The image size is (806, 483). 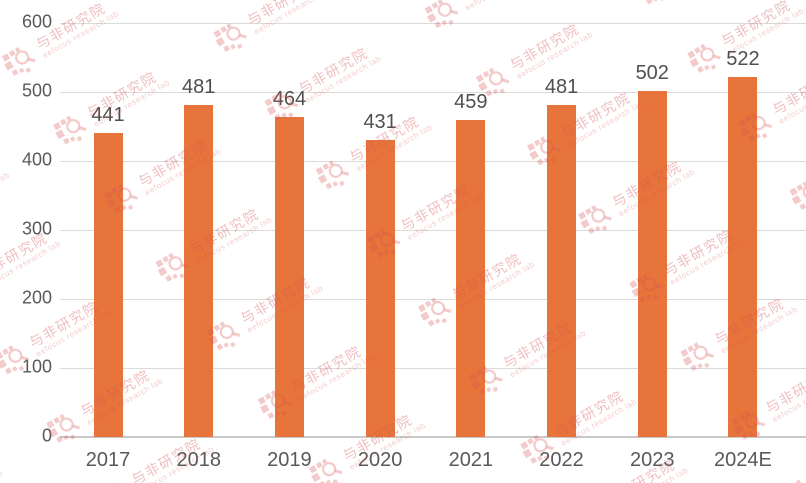 What do you see at coordinates (471, 102) in the screenshot?
I see `bar-value-label: 459` at bounding box center [471, 102].